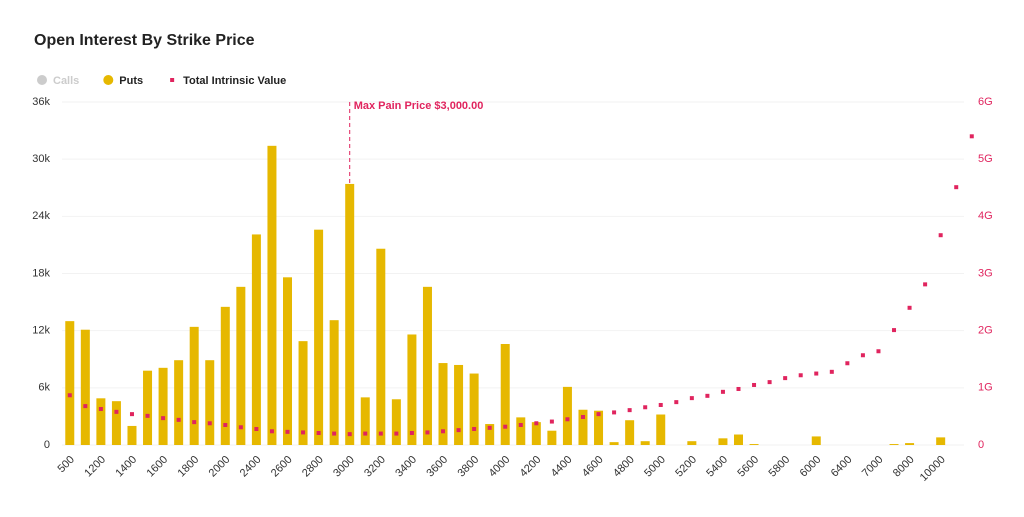 The height and width of the screenshot is (517, 1024). What do you see at coordinates (251, 467) in the screenshot?
I see `x-tick-label: 2400` at bounding box center [251, 467].